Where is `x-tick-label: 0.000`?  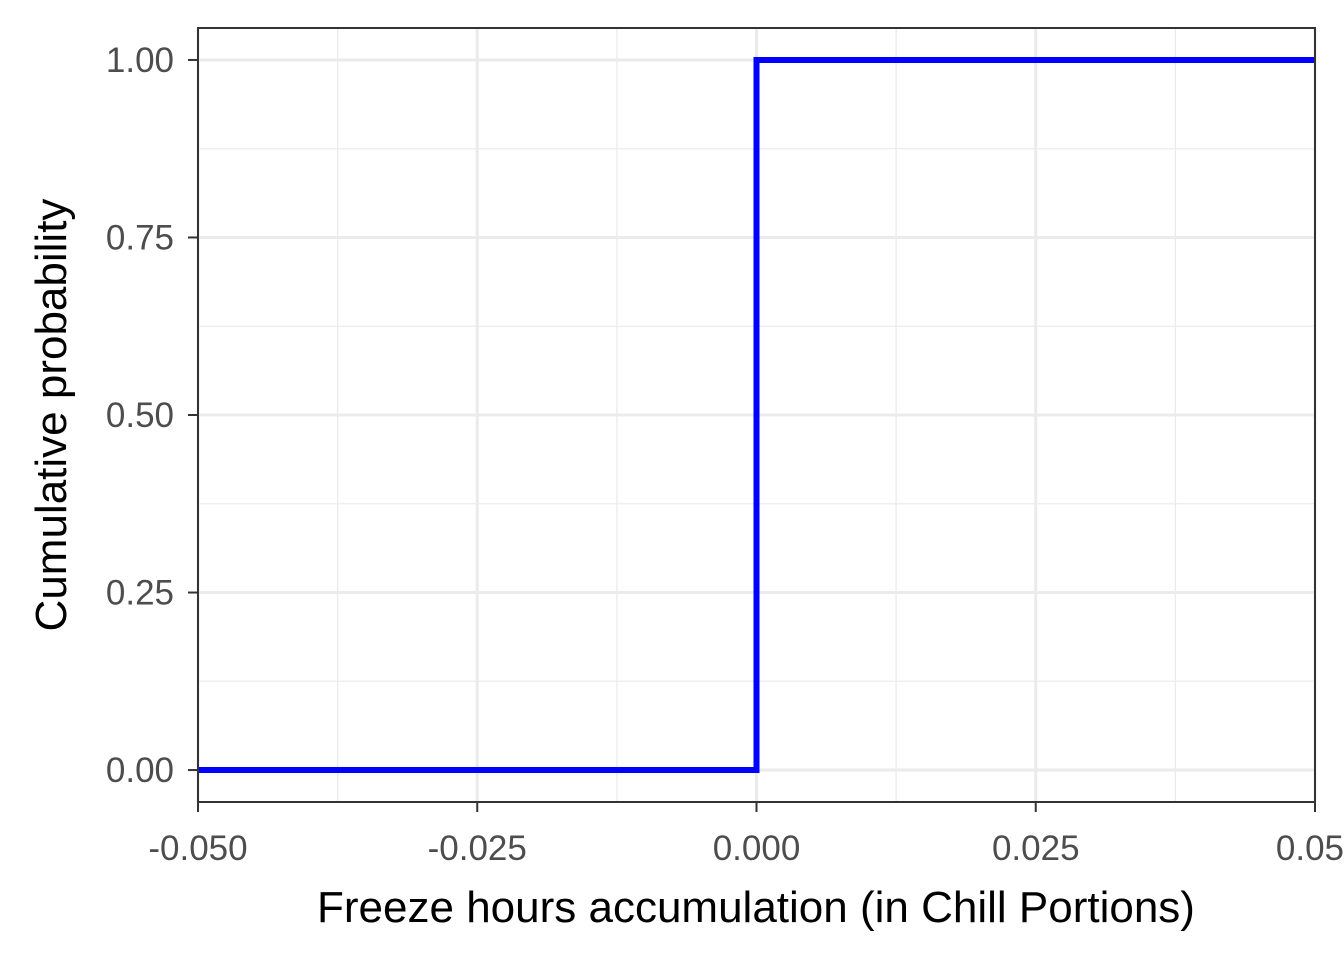 x-tick-label: 0.000 is located at coordinates (757, 848).